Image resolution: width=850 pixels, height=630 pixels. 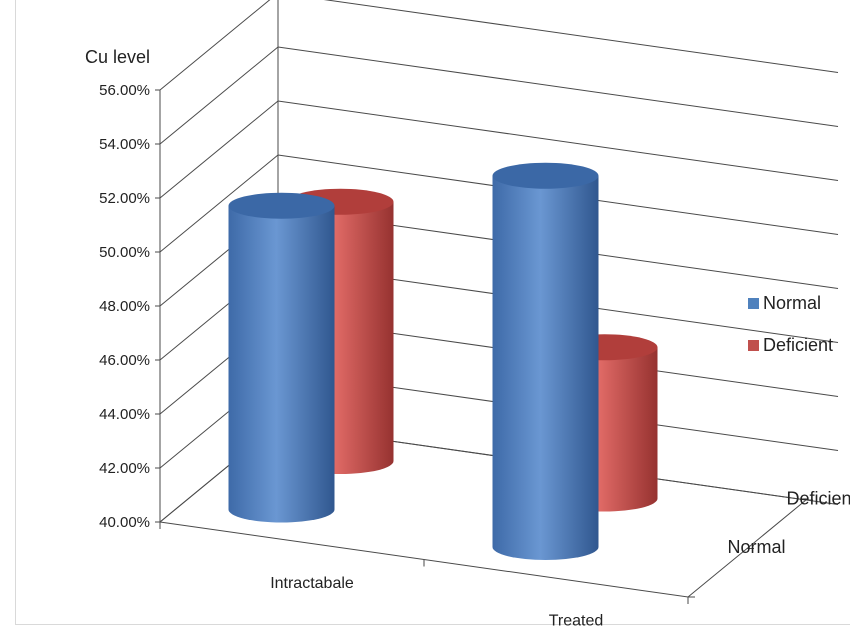 I want to click on legend-label: Deficient, so click(x=798, y=345).